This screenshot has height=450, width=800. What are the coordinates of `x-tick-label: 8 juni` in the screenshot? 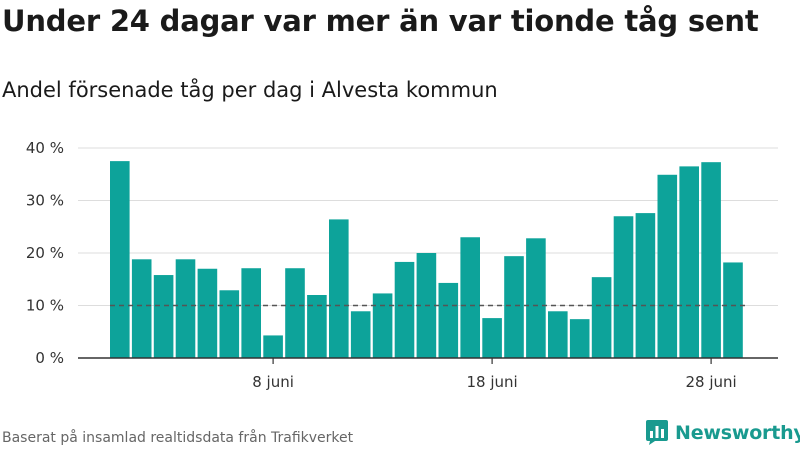 It's located at (273, 382).